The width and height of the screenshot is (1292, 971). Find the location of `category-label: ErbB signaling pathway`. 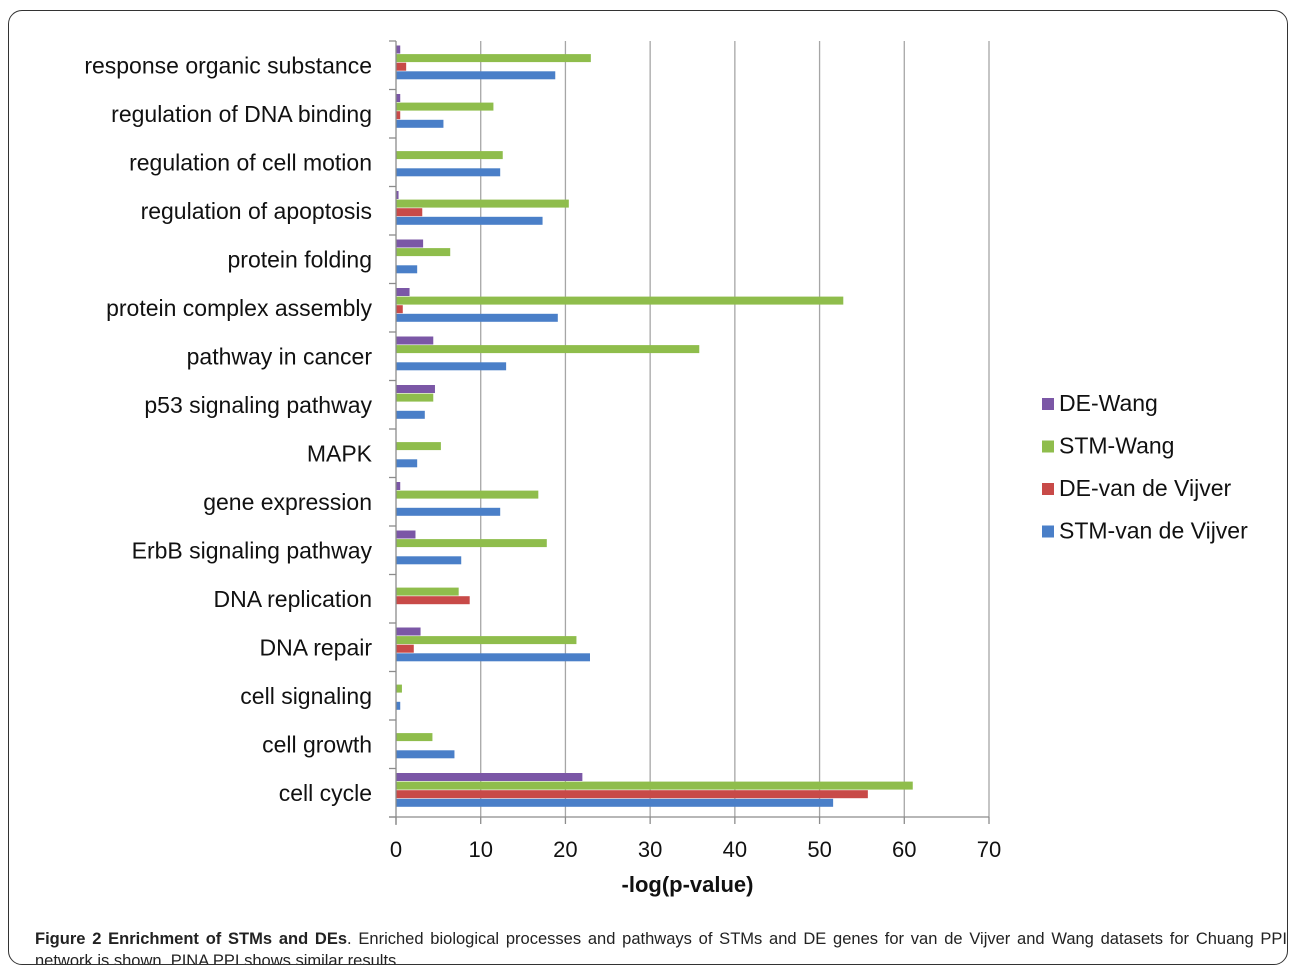

category-label: ErbB signaling pathway is located at coordinates (252, 550).